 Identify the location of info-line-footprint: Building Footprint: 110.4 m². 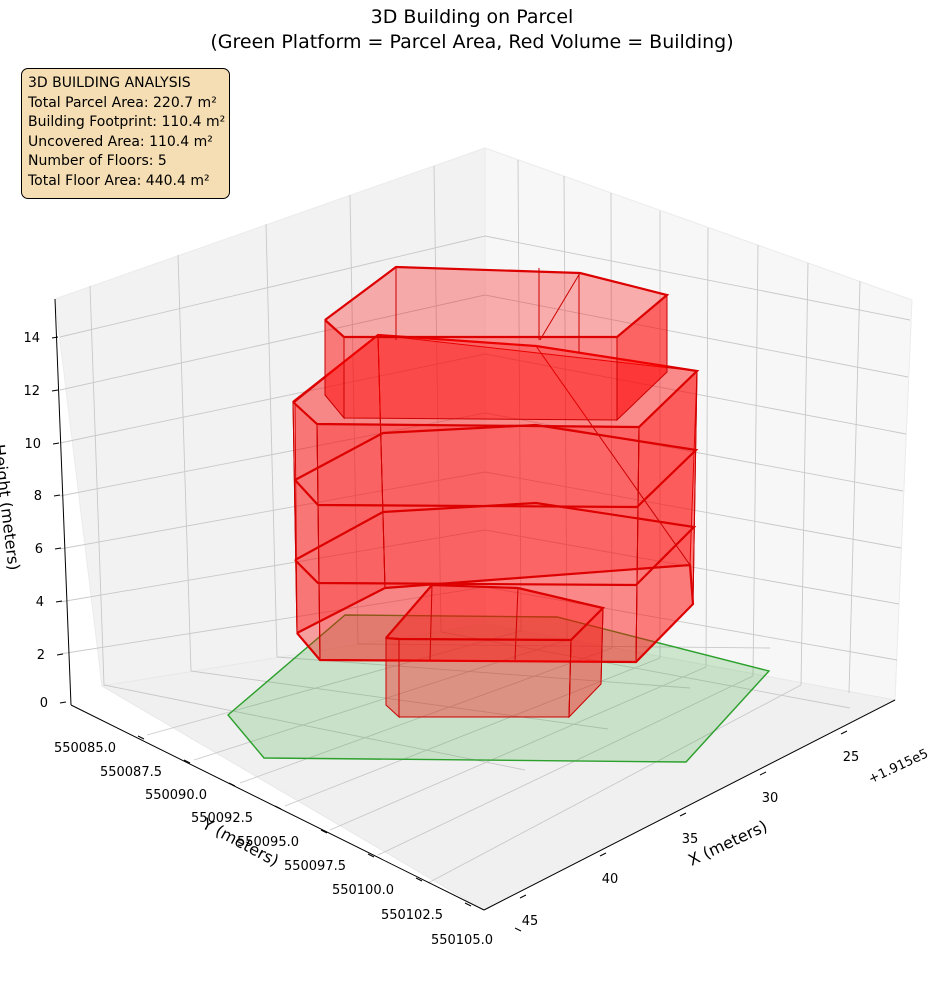
(127, 122).